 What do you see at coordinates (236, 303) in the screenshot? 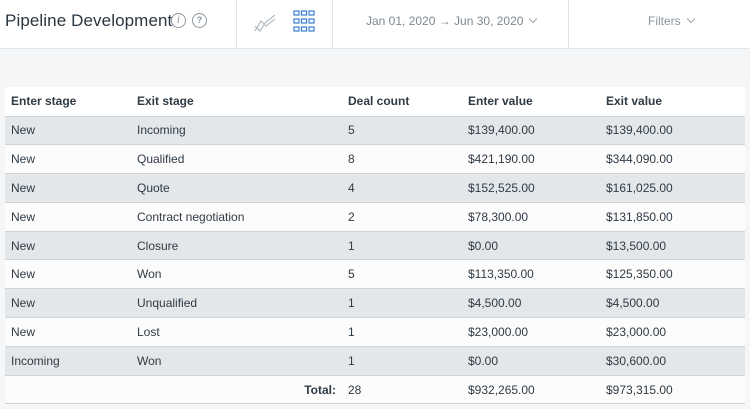
I see `cell-exit-stage: Unqualified` at bounding box center [236, 303].